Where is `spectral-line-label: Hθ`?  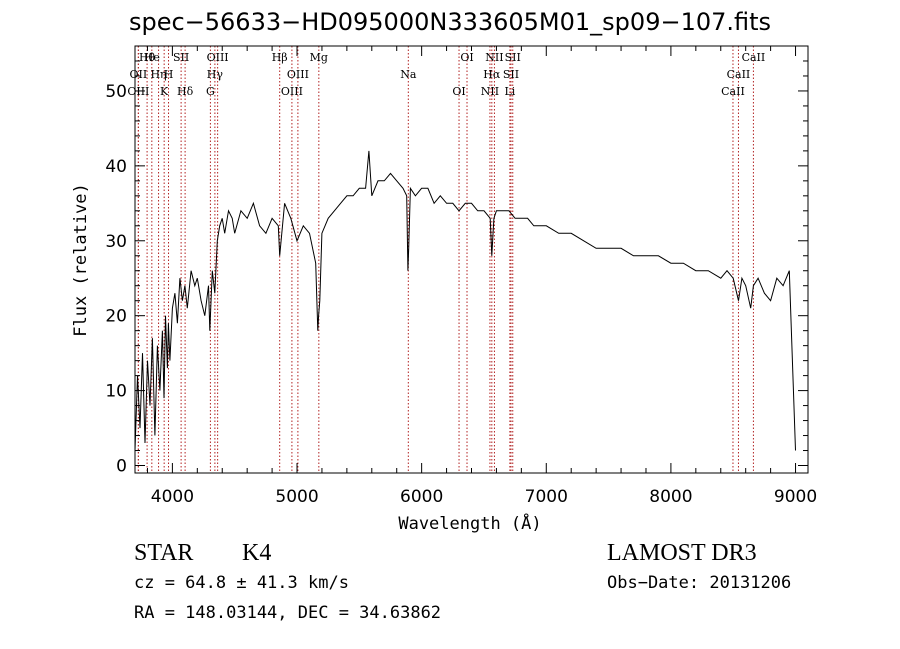 spectral-line-label: Hθ is located at coordinates (147, 57).